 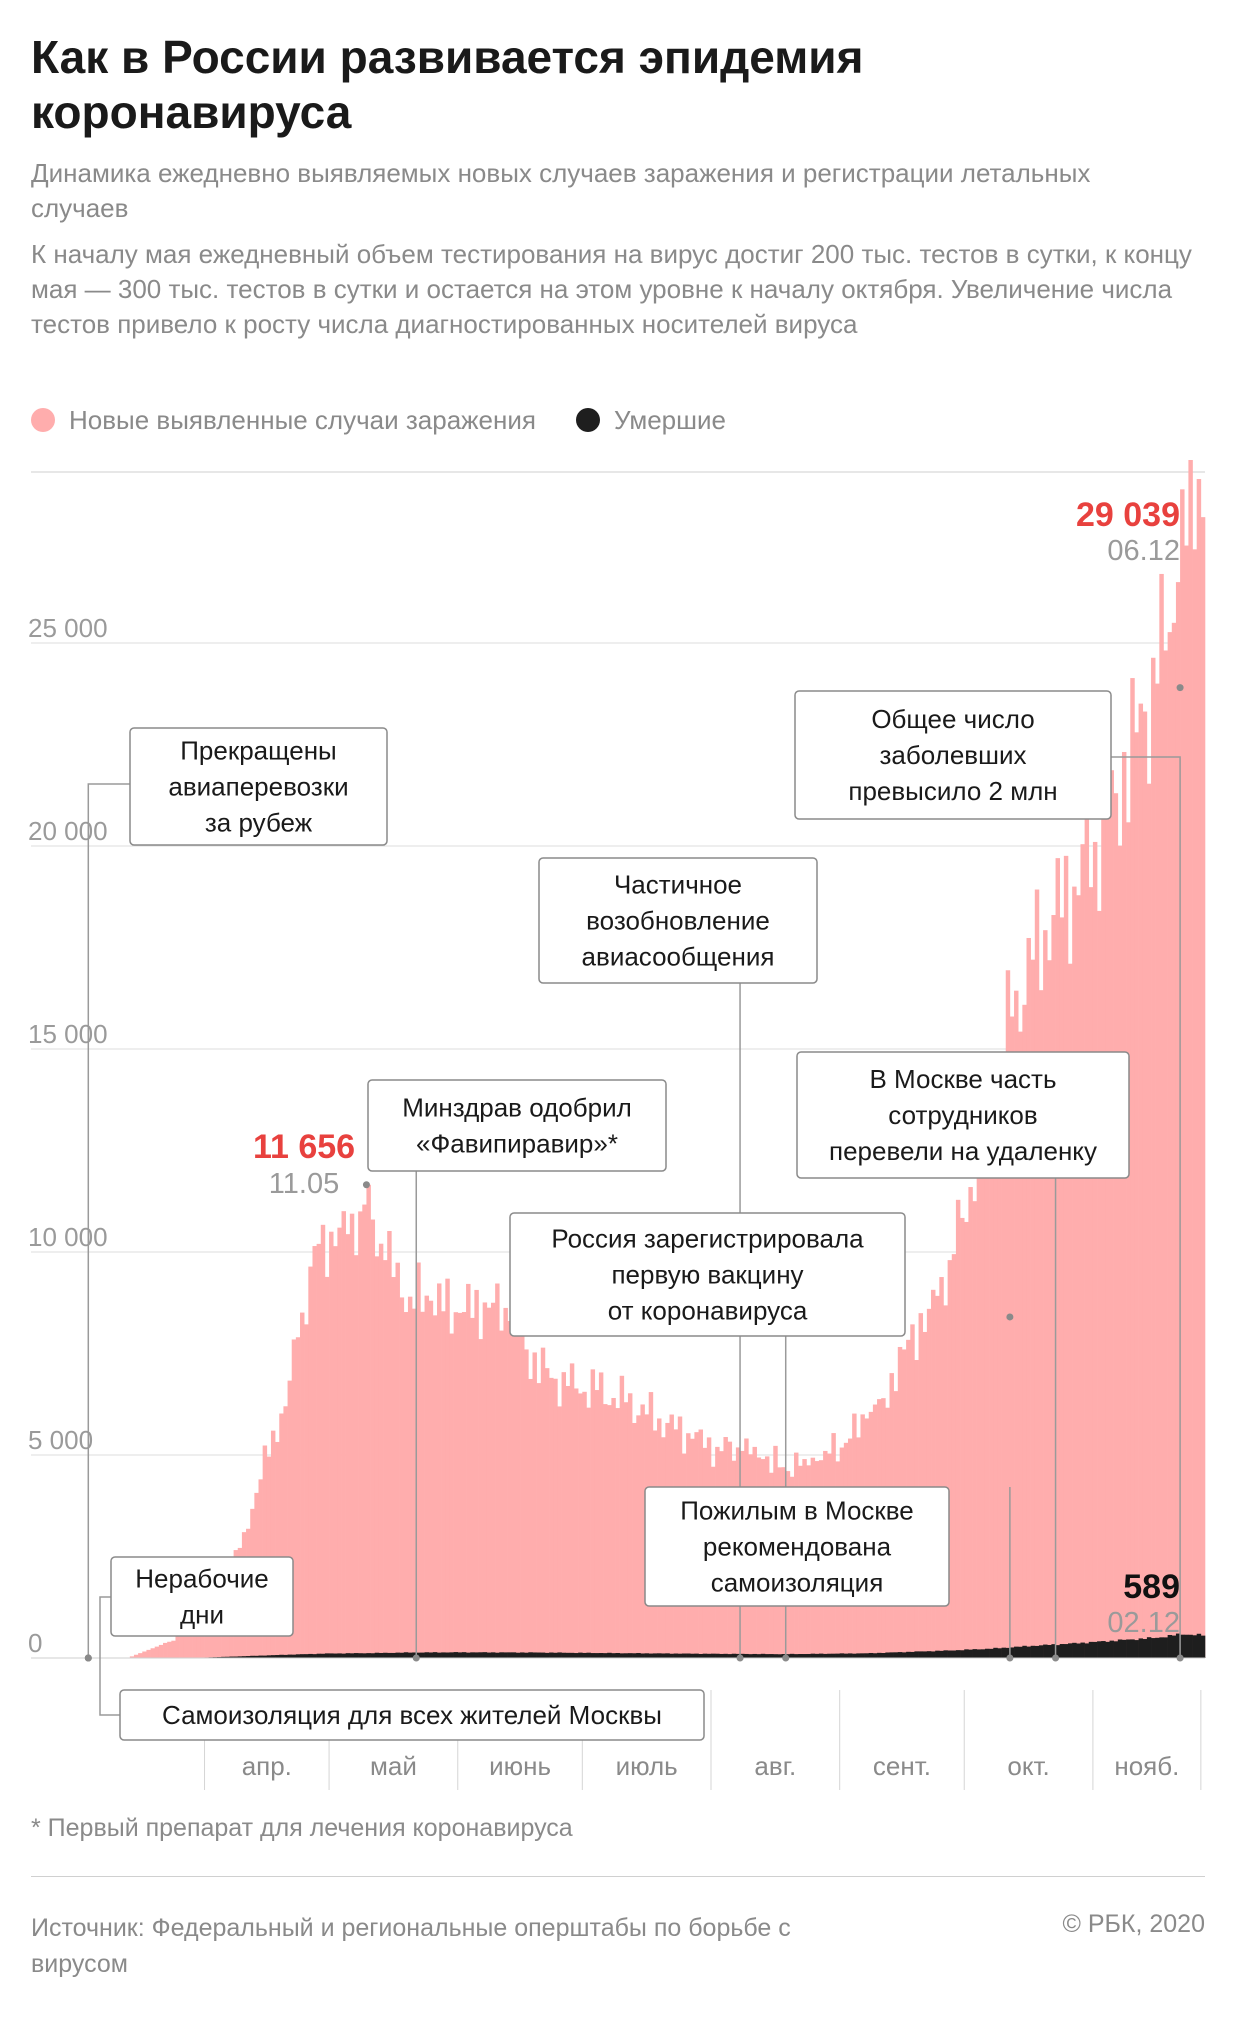 What do you see at coordinates (35, 1643) in the screenshot?
I see `y-tick-label: 0` at bounding box center [35, 1643].